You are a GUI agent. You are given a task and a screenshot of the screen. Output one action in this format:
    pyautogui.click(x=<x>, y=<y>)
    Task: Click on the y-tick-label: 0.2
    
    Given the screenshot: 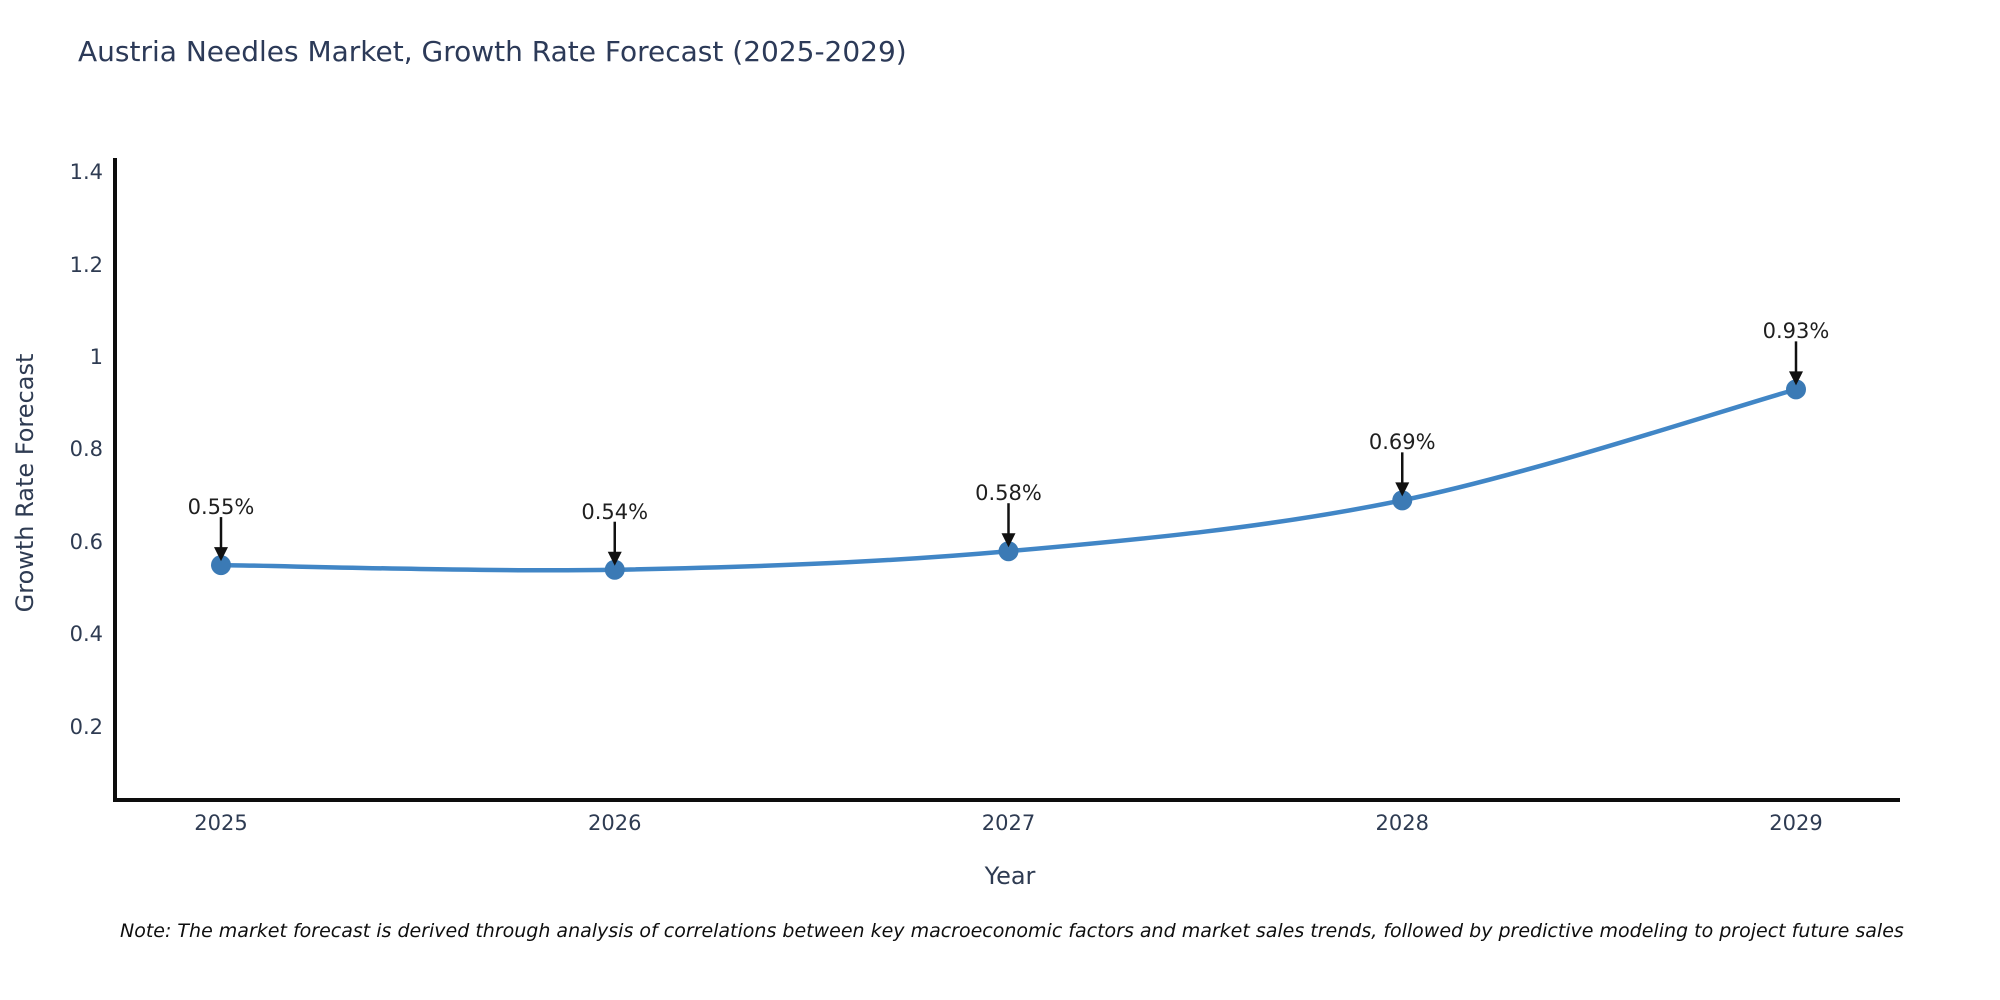 What is the action you would take?
    pyautogui.click(x=86, y=726)
    